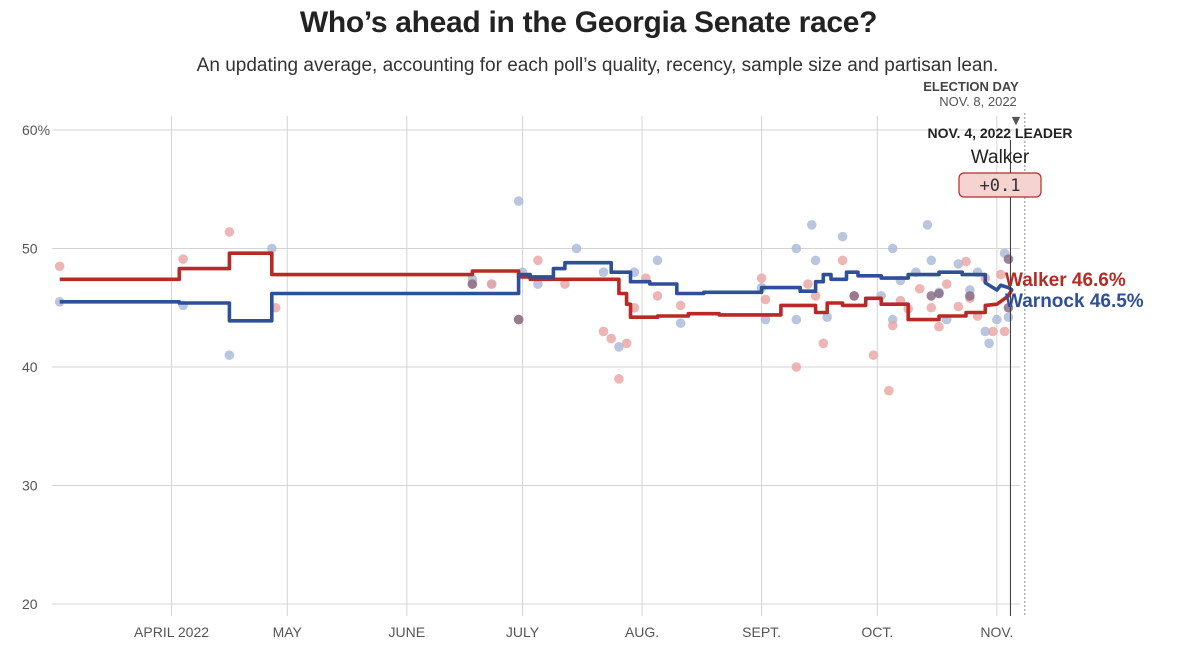 This screenshot has width=1177, height=662. What do you see at coordinates (30, 249) in the screenshot?
I see `y-tick-label: 50` at bounding box center [30, 249].